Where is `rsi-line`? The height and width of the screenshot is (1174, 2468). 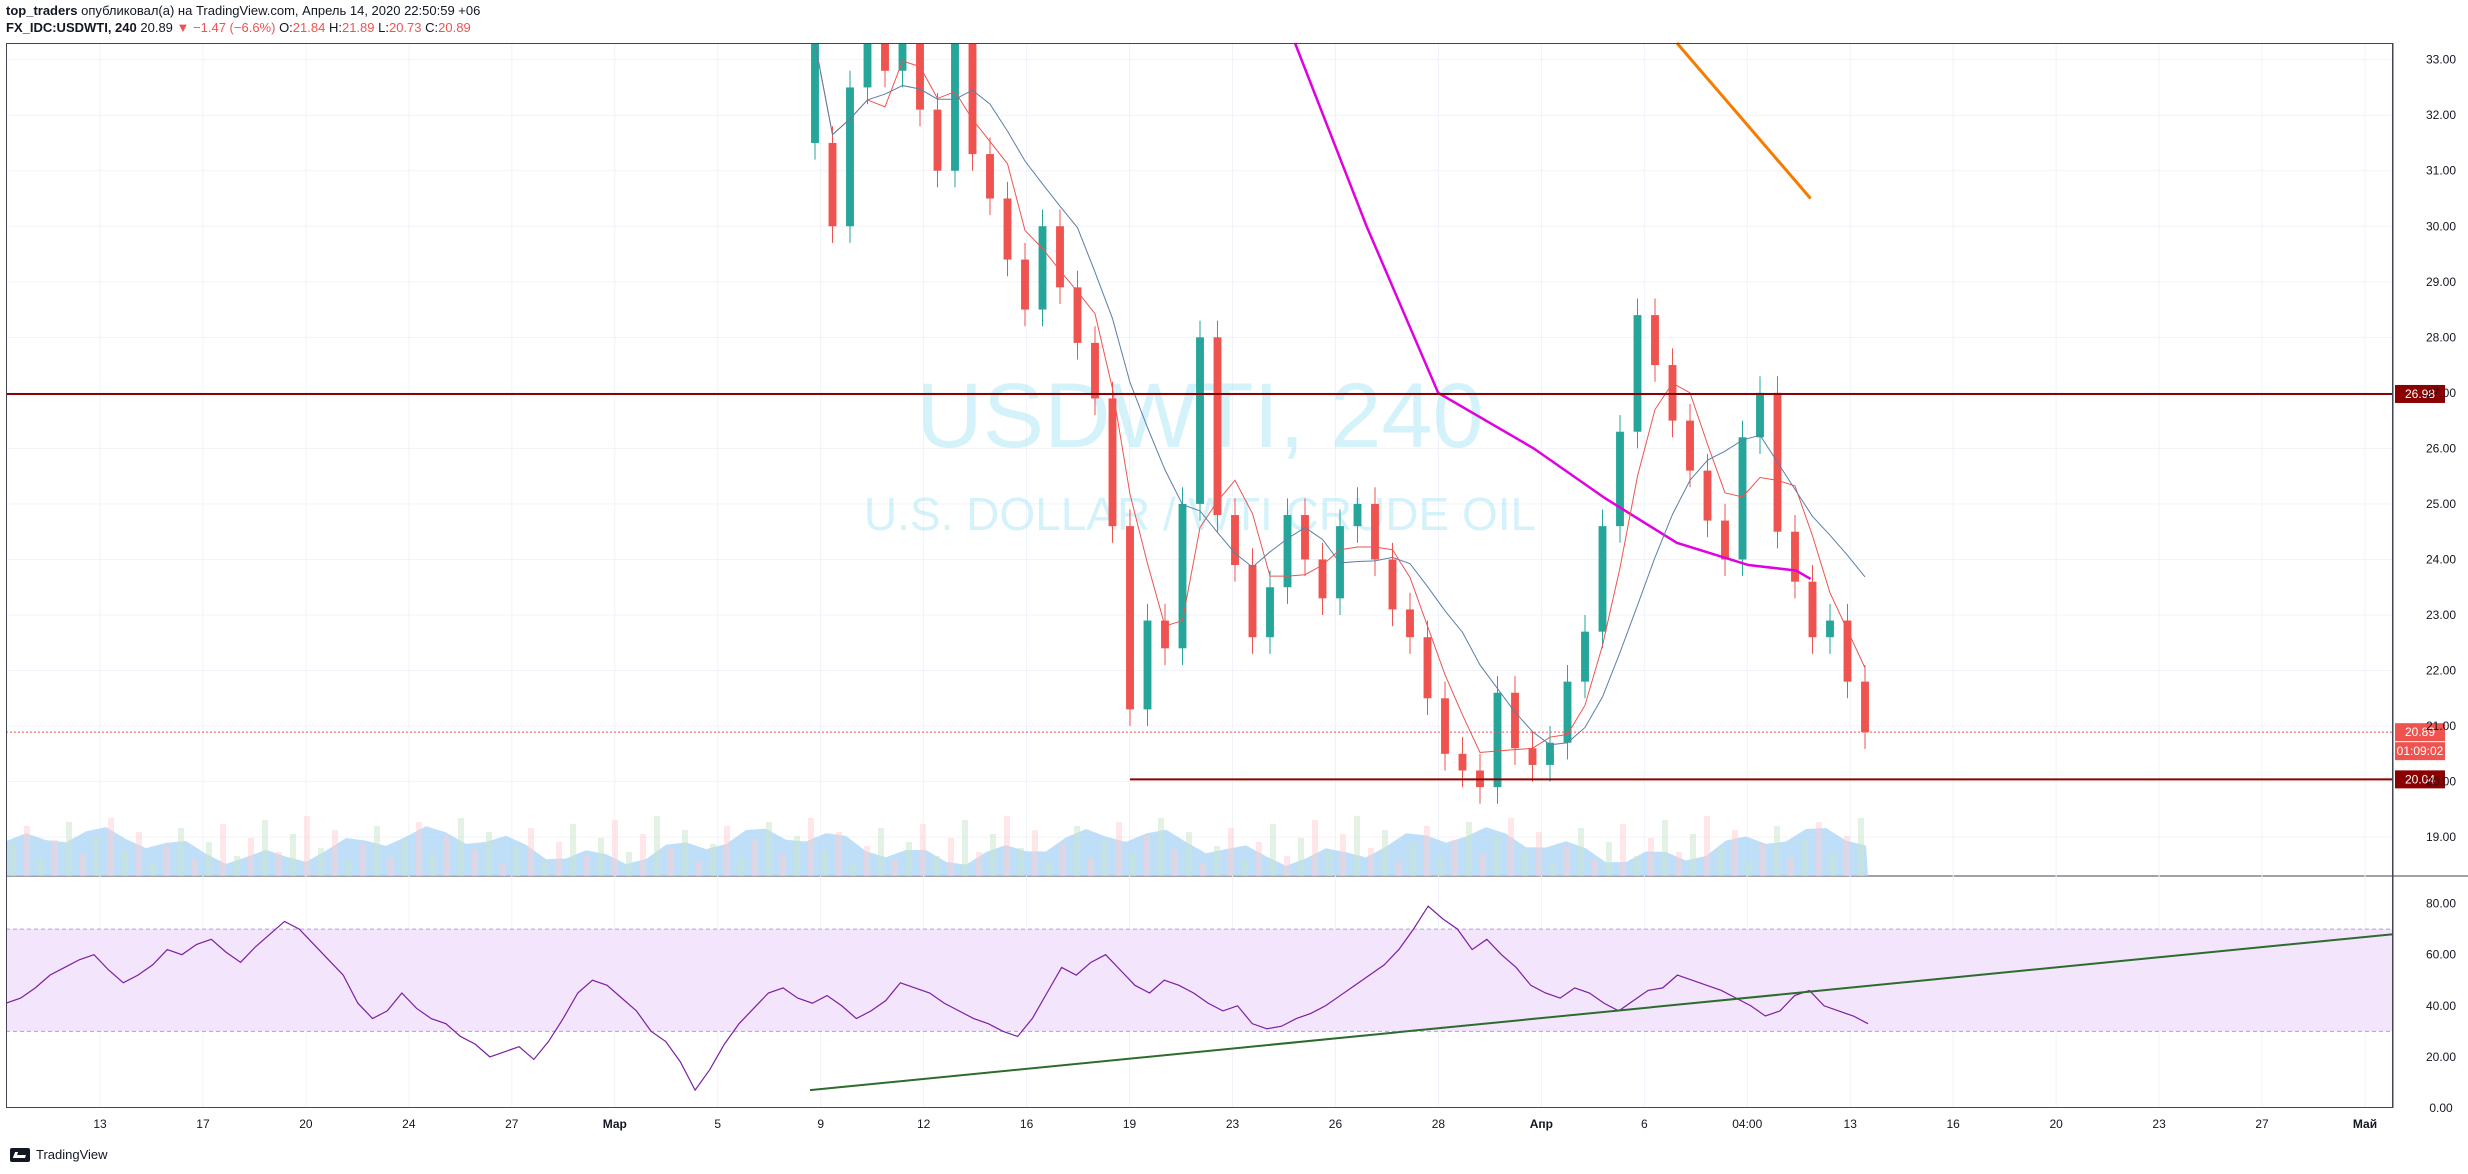 rsi-line is located at coordinates (937, 998).